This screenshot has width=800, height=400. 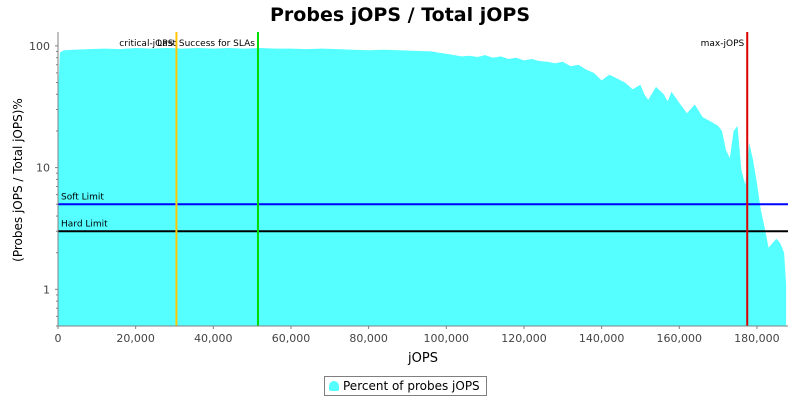 What do you see at coordinates (447, 338) in the screenshot?
I see `x-tick-label: 100,000` at bounding box center [447, 338].